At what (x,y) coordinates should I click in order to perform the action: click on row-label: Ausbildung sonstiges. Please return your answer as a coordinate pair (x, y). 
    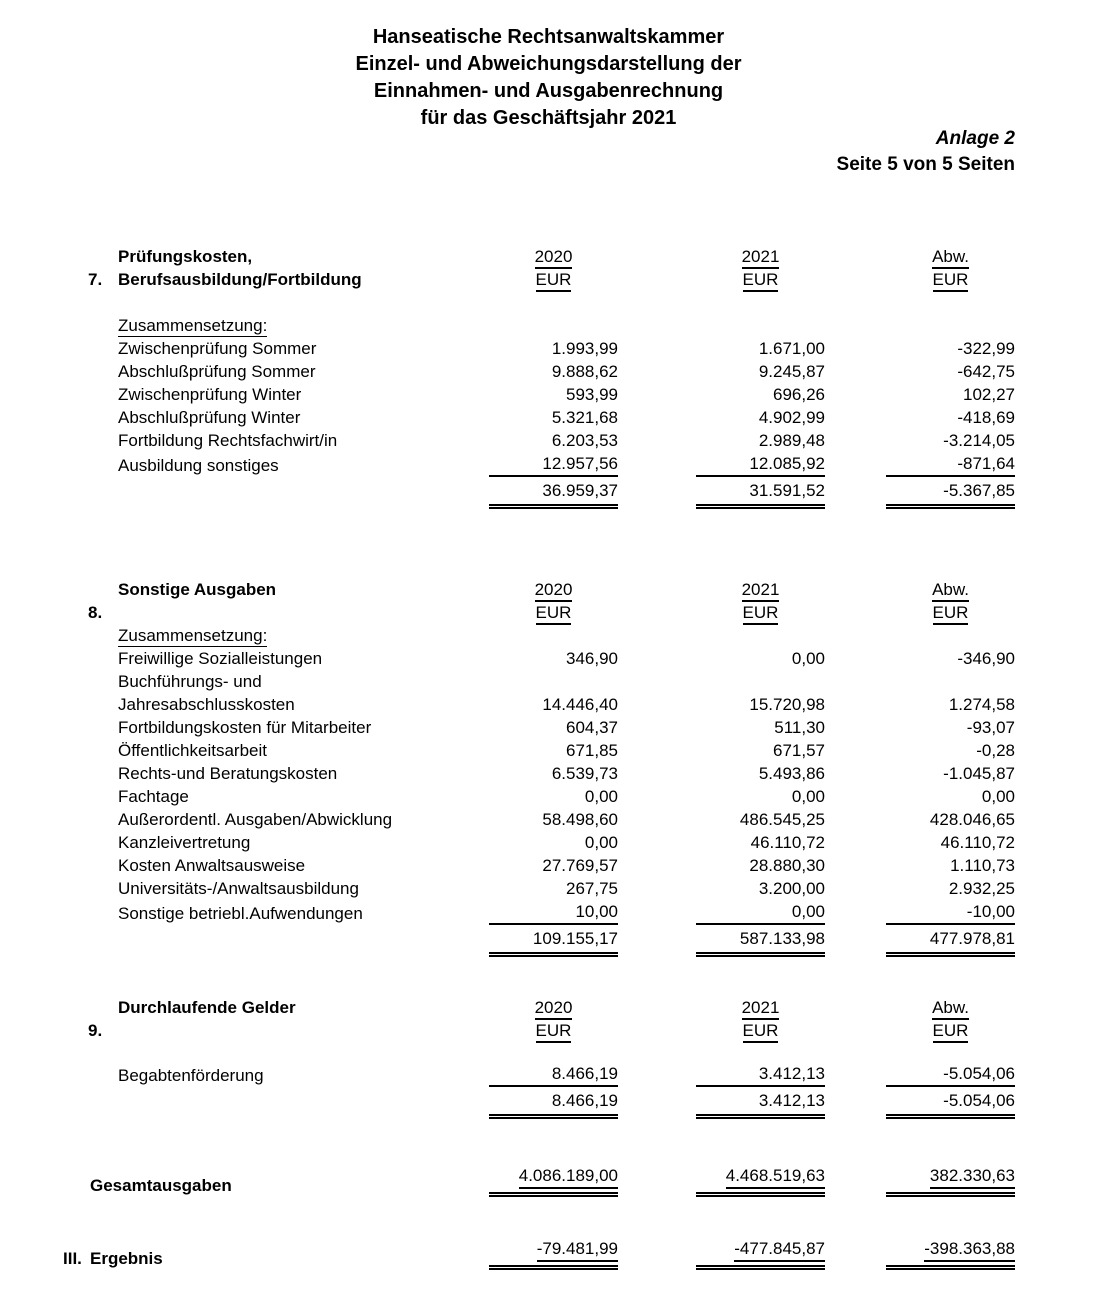
    Looking at the image, I should click on (198, 465).